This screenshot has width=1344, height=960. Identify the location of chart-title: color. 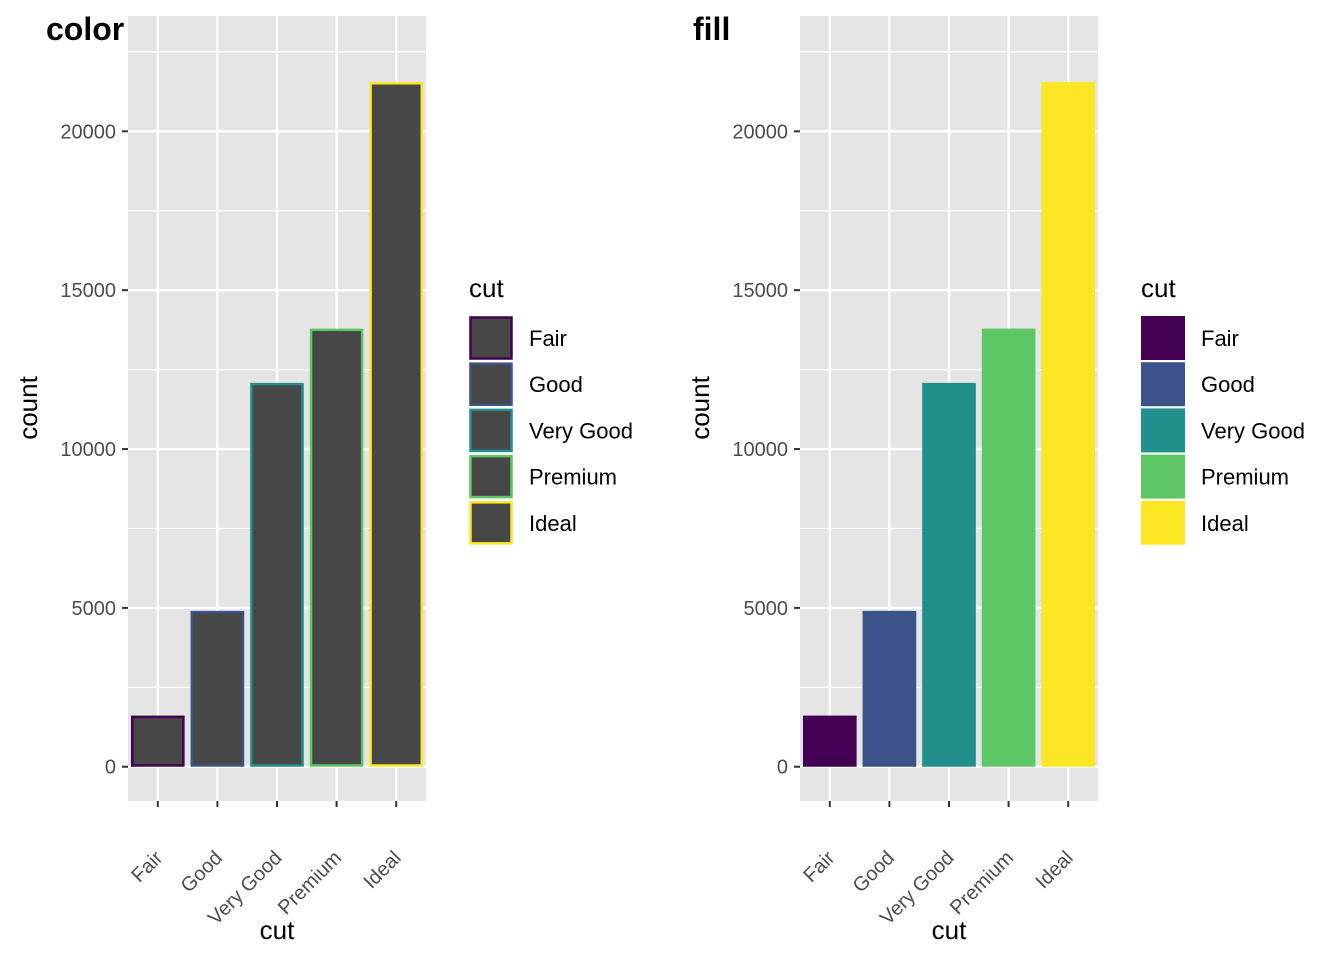
(85, 29).